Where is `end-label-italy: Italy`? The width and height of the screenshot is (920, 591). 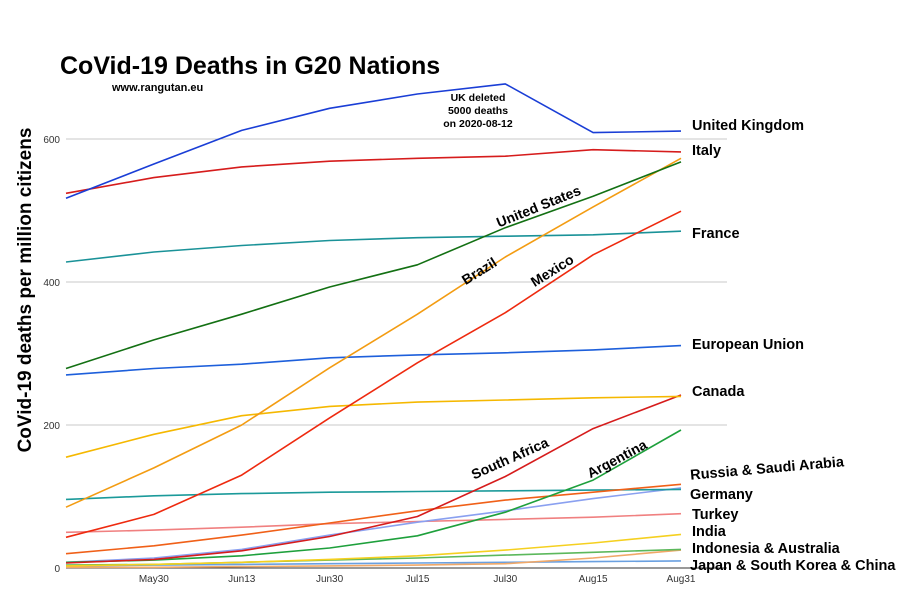
end-label-italy: Italy is located at coordinates (707, 151).